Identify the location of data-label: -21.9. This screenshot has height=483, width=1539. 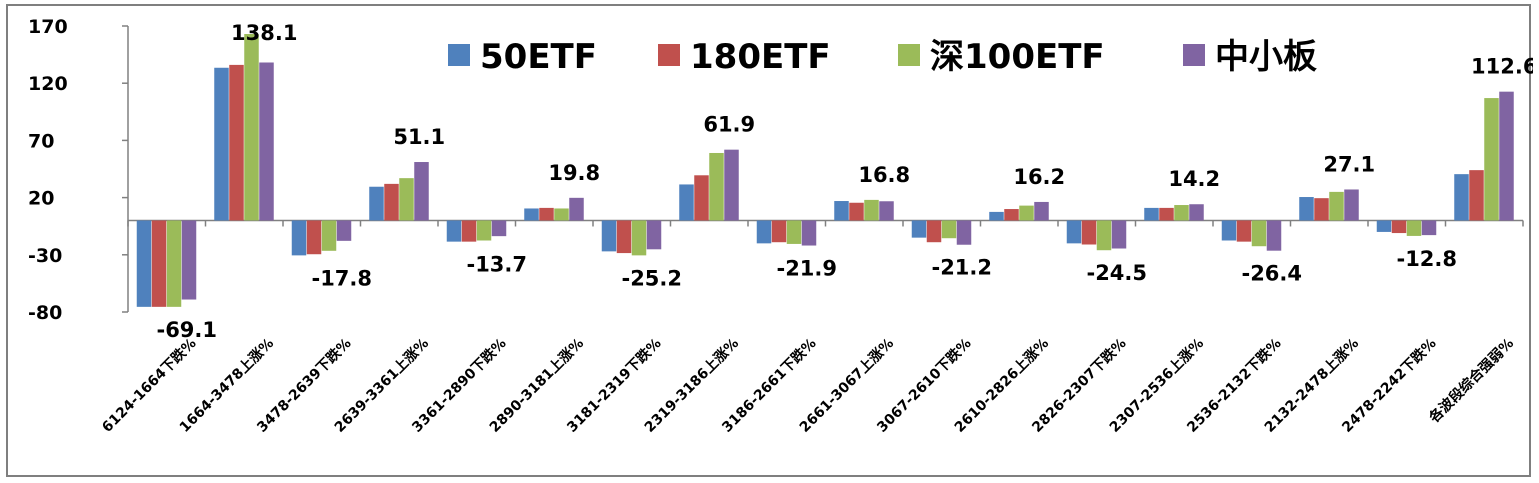
(806, 269).